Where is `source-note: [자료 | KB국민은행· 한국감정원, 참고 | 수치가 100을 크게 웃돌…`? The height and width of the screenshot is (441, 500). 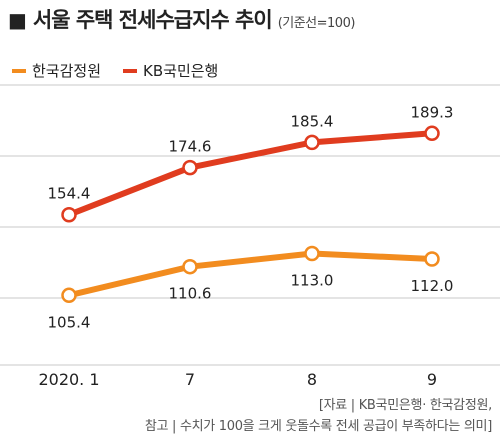 source-note: [자료 | KB국민은행· 한국감정원, 참고 | 수치가 100을 크게 웃돌… is located at coordinates (318, 416).